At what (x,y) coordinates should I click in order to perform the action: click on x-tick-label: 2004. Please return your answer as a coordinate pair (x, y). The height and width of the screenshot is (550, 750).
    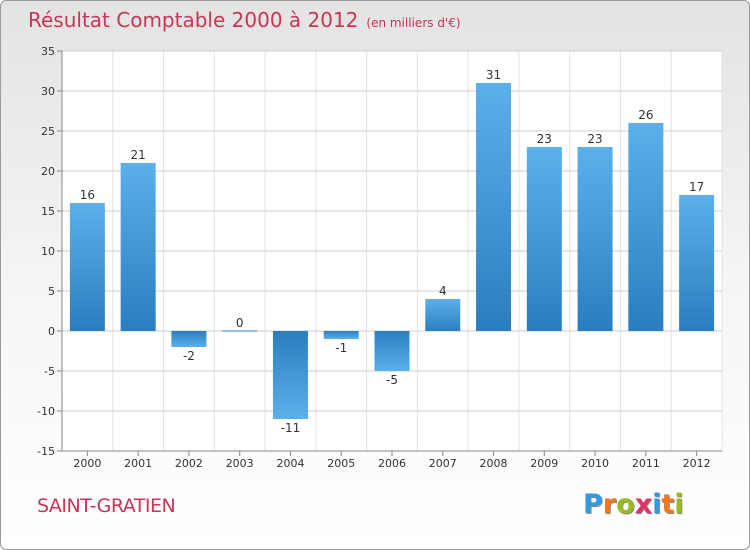
    Looking at the image, I should click on (290, 463).